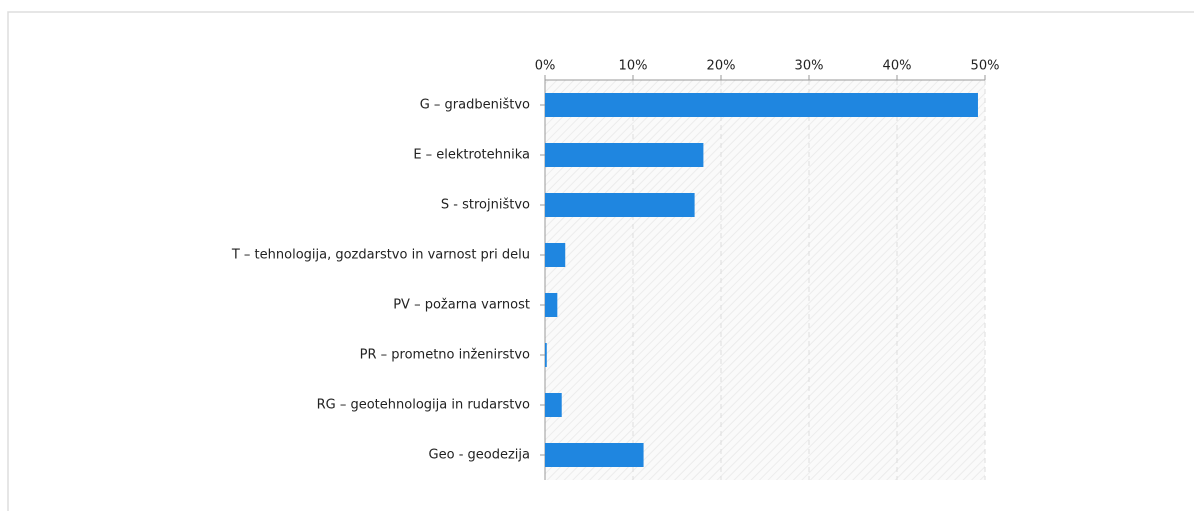 Image resolution: width=1194 pixels, height=511 pixels. Describe the element at coordinates (471, 155) in the screenshot. I see `y-tick-label: E – elektrotehnika` at that location.